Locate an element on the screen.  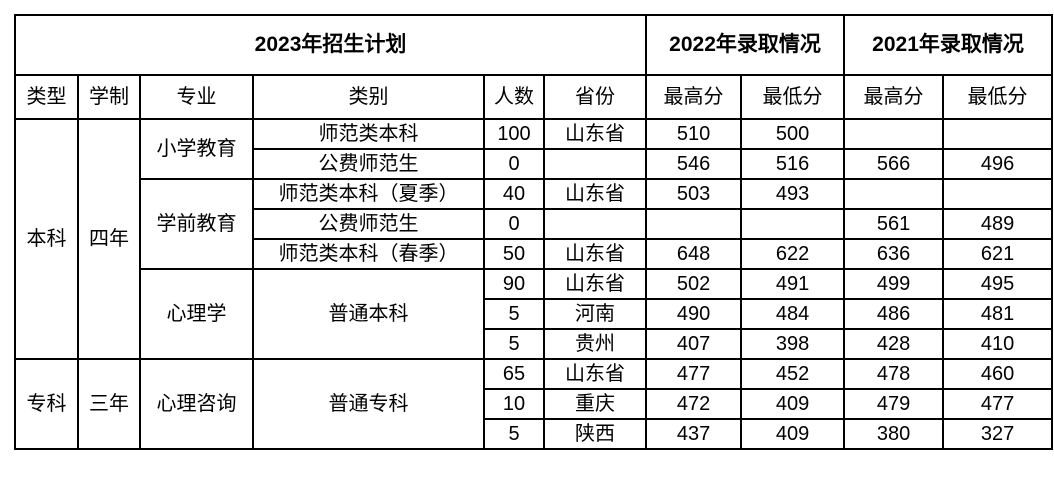
col-header-duration: 学制 is located at coordinates (109, 97).